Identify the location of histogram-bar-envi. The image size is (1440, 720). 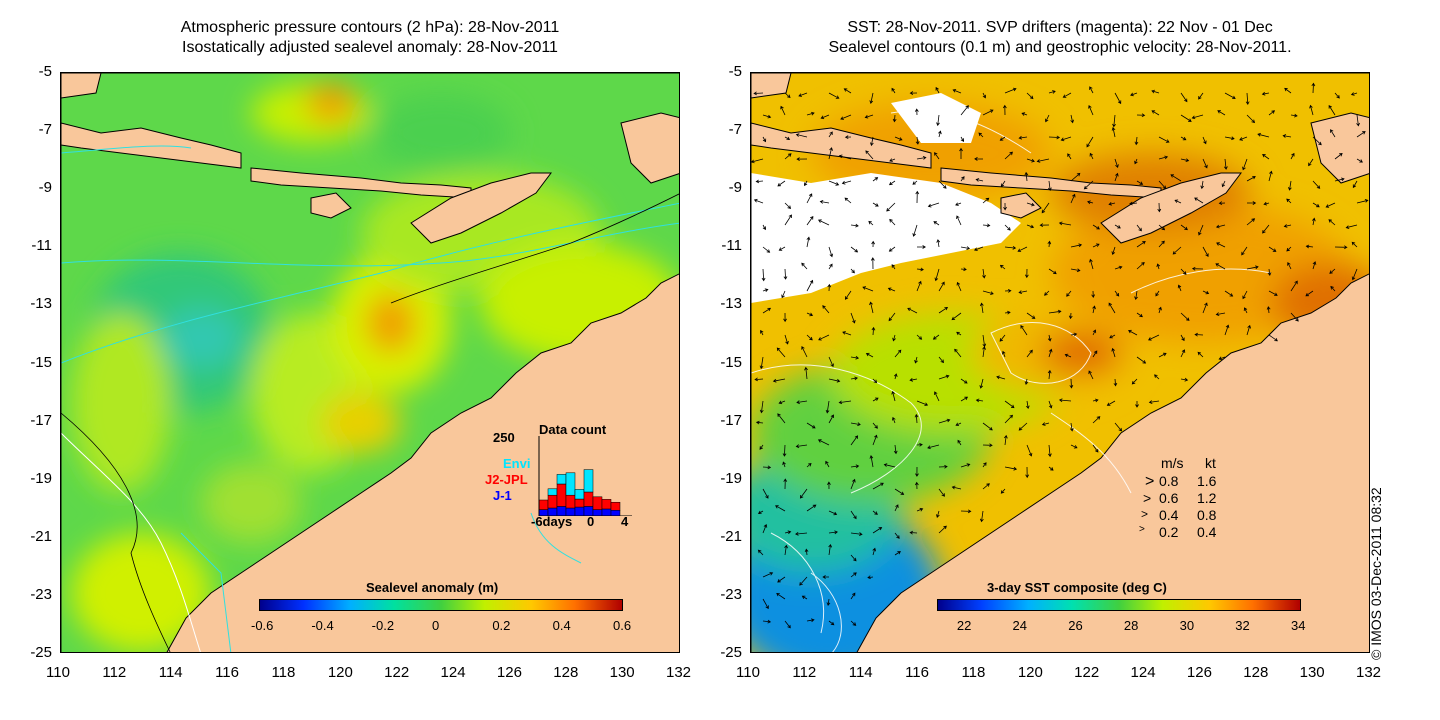
(552, 492).